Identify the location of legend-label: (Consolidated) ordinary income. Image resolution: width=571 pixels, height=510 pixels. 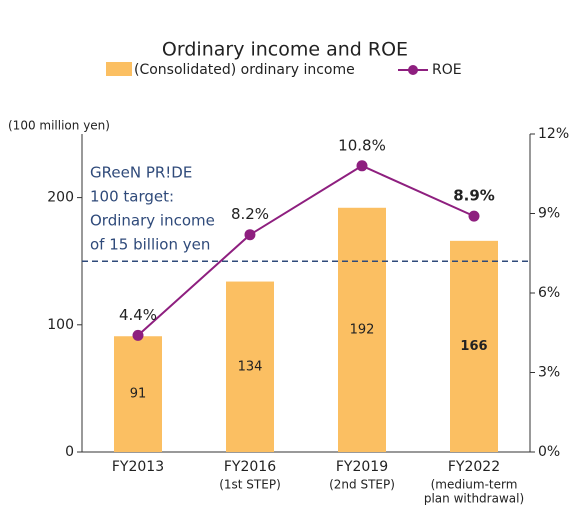
(244, 70).